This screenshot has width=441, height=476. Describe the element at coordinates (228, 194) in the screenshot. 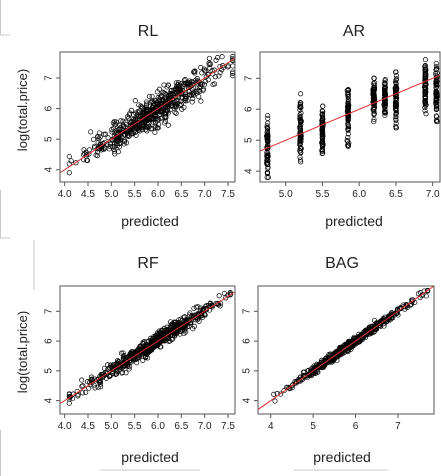

I see `x-tick-label: 7.5` at that location.